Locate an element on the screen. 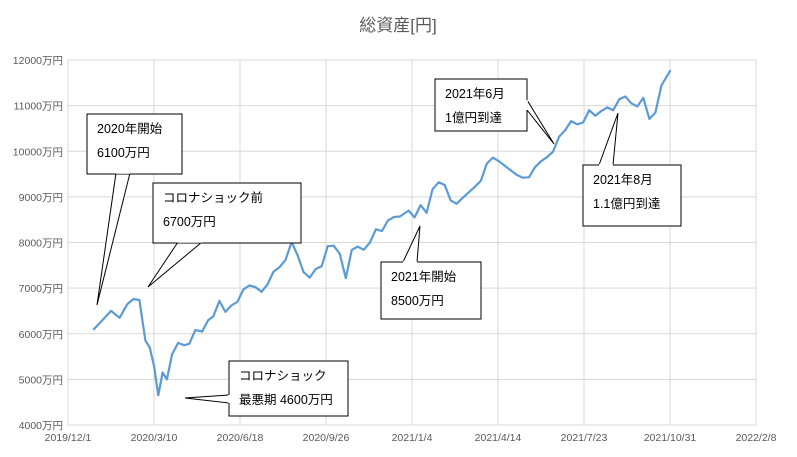 The image size is (797, 457). callout: 2020年開始 6100万円 is located at coordinates (134, 209).